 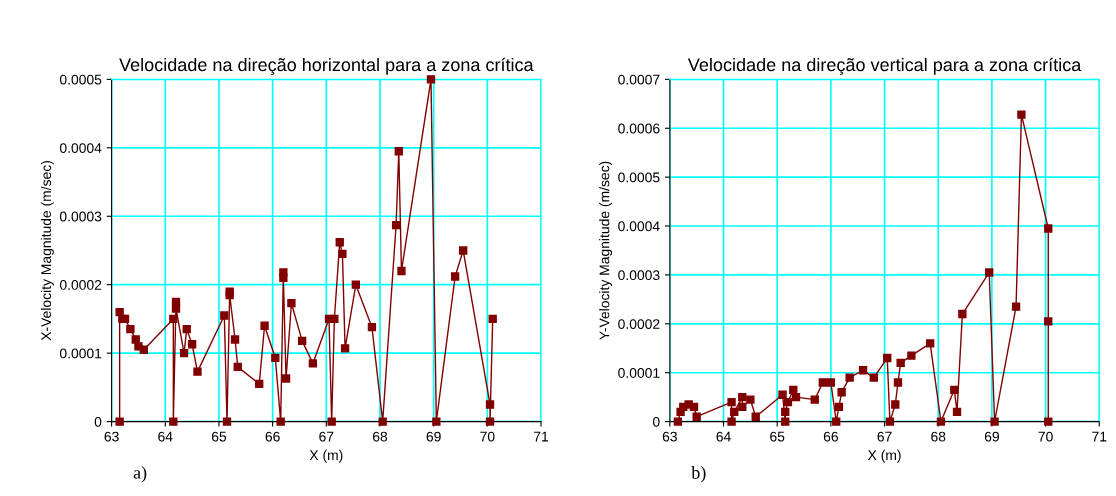 What do you see at coordinates (639, 128) in the screenshot?
I see `y-tick-label: 0.0006` at bounding box center [639, 128].